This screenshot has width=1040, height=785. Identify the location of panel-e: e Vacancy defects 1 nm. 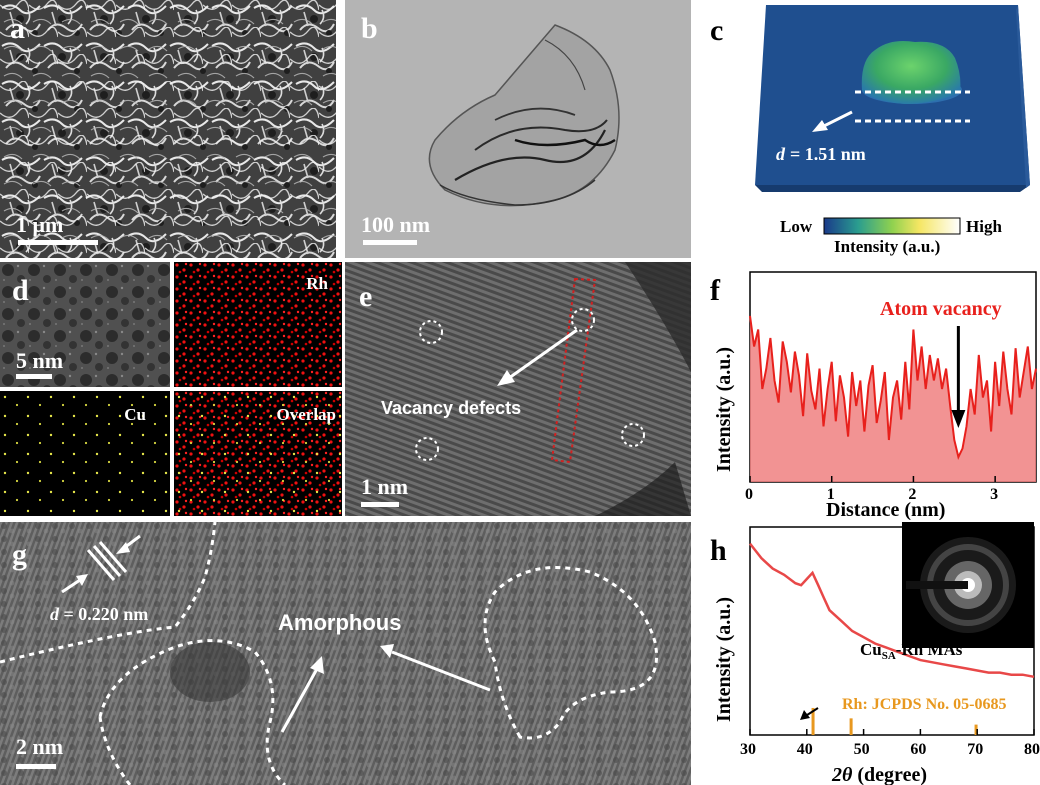
(518, 389).